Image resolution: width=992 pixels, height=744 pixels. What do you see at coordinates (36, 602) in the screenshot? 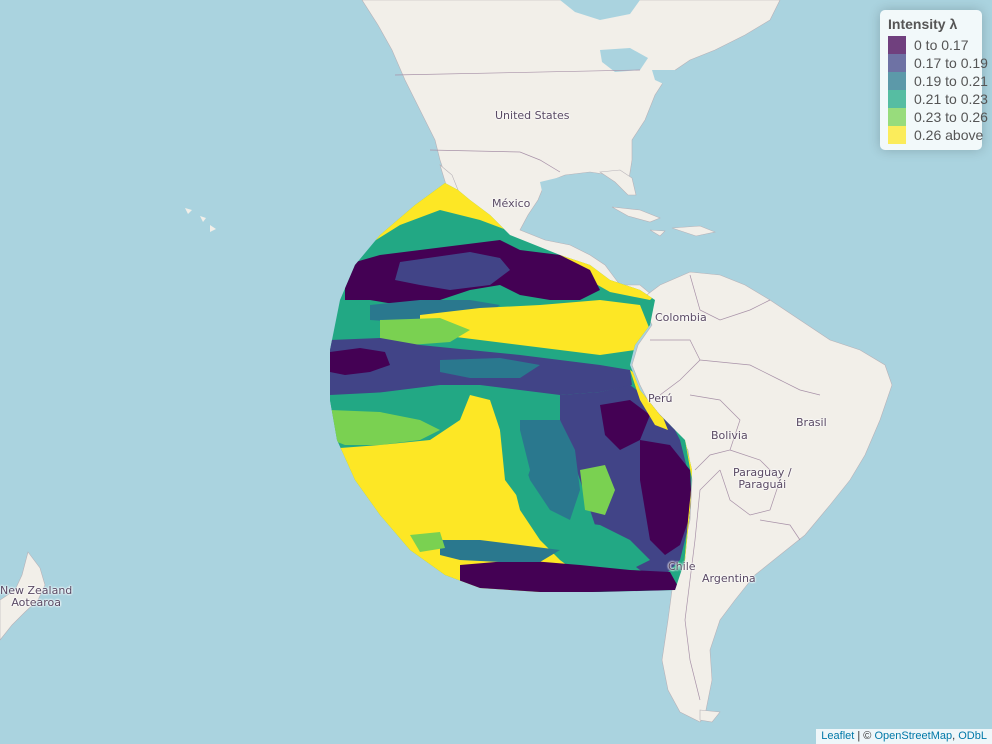
I see `label-new-zealand-line2: Aotearoa` at bounding box center [36, 602].